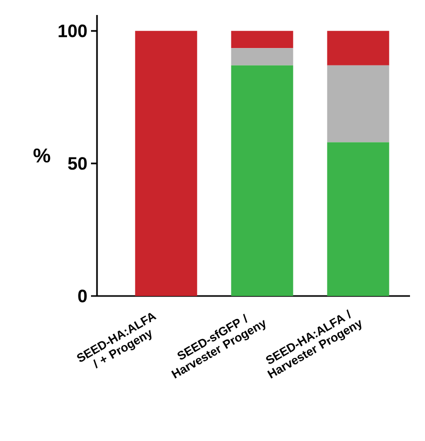 The width and height of the screenshot is (425, 441). I want to click on y-tick-label: 50, so click(77, 163).